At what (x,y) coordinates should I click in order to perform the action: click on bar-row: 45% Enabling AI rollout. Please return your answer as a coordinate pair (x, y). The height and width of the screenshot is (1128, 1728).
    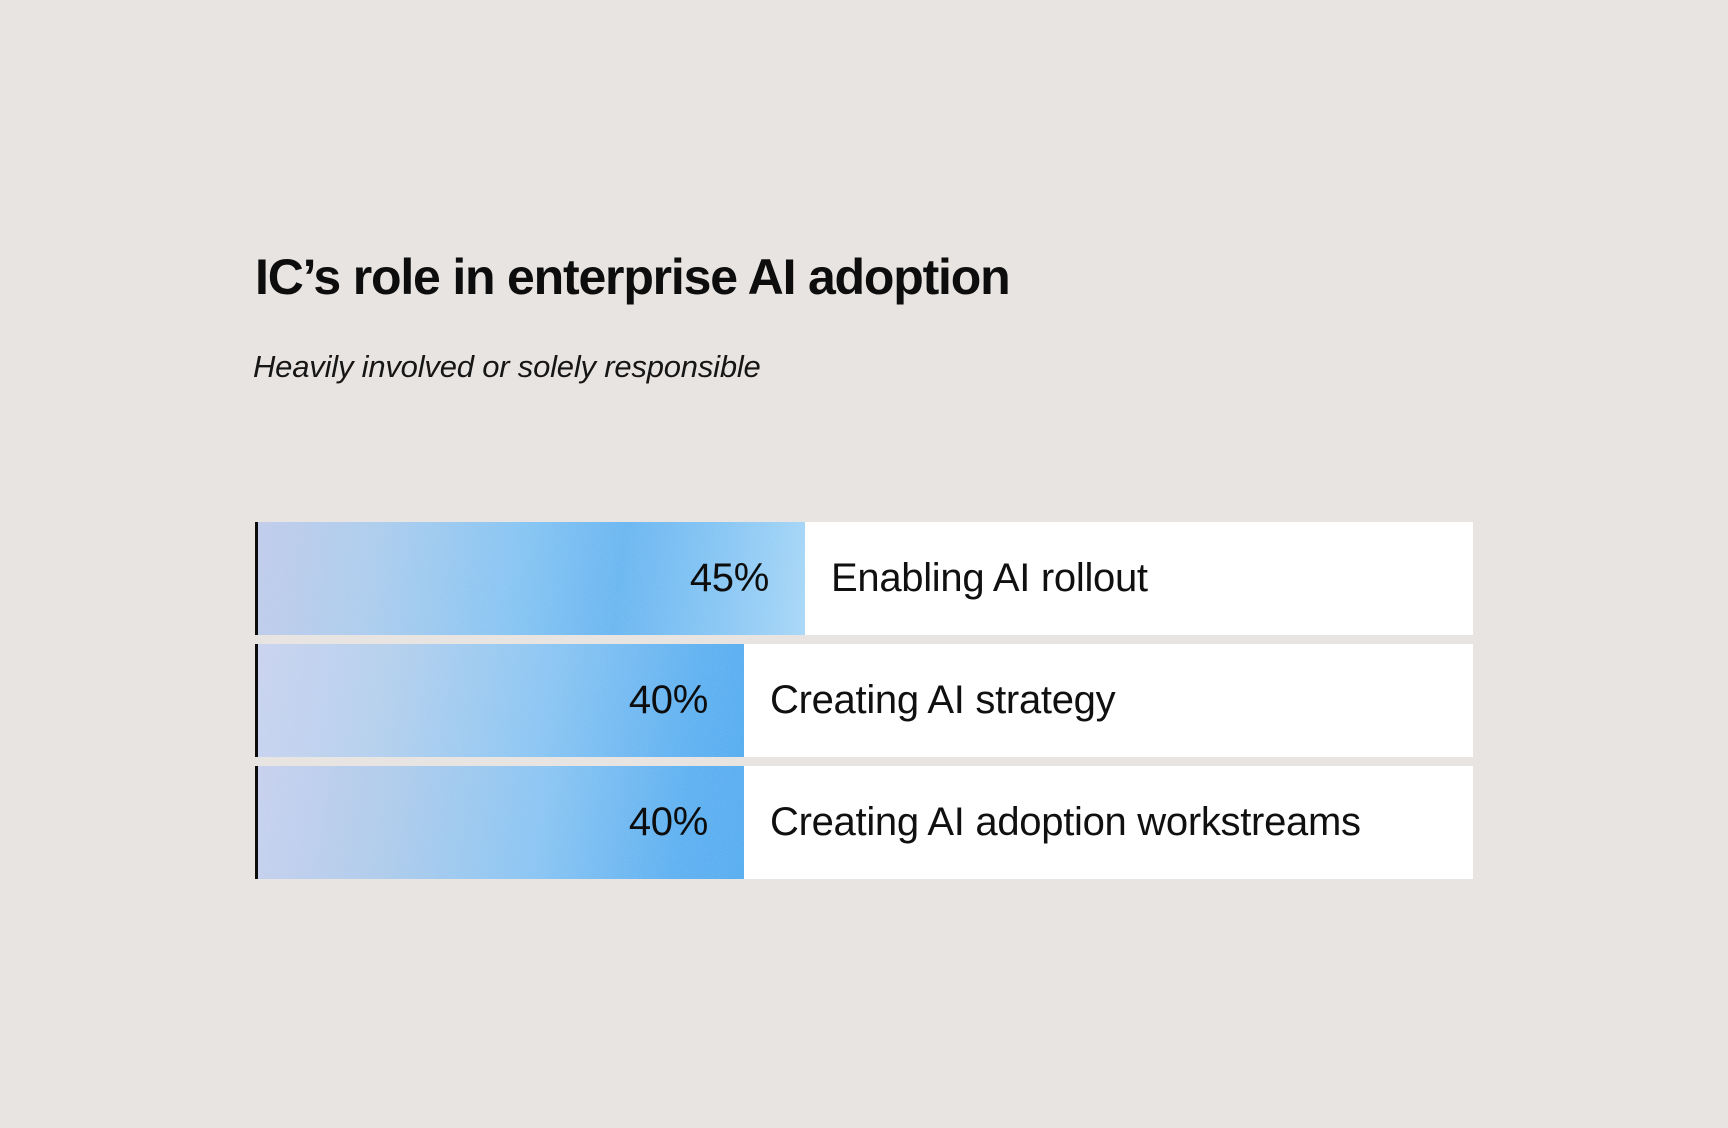
    Looking at the image, I should click on (864, 578).